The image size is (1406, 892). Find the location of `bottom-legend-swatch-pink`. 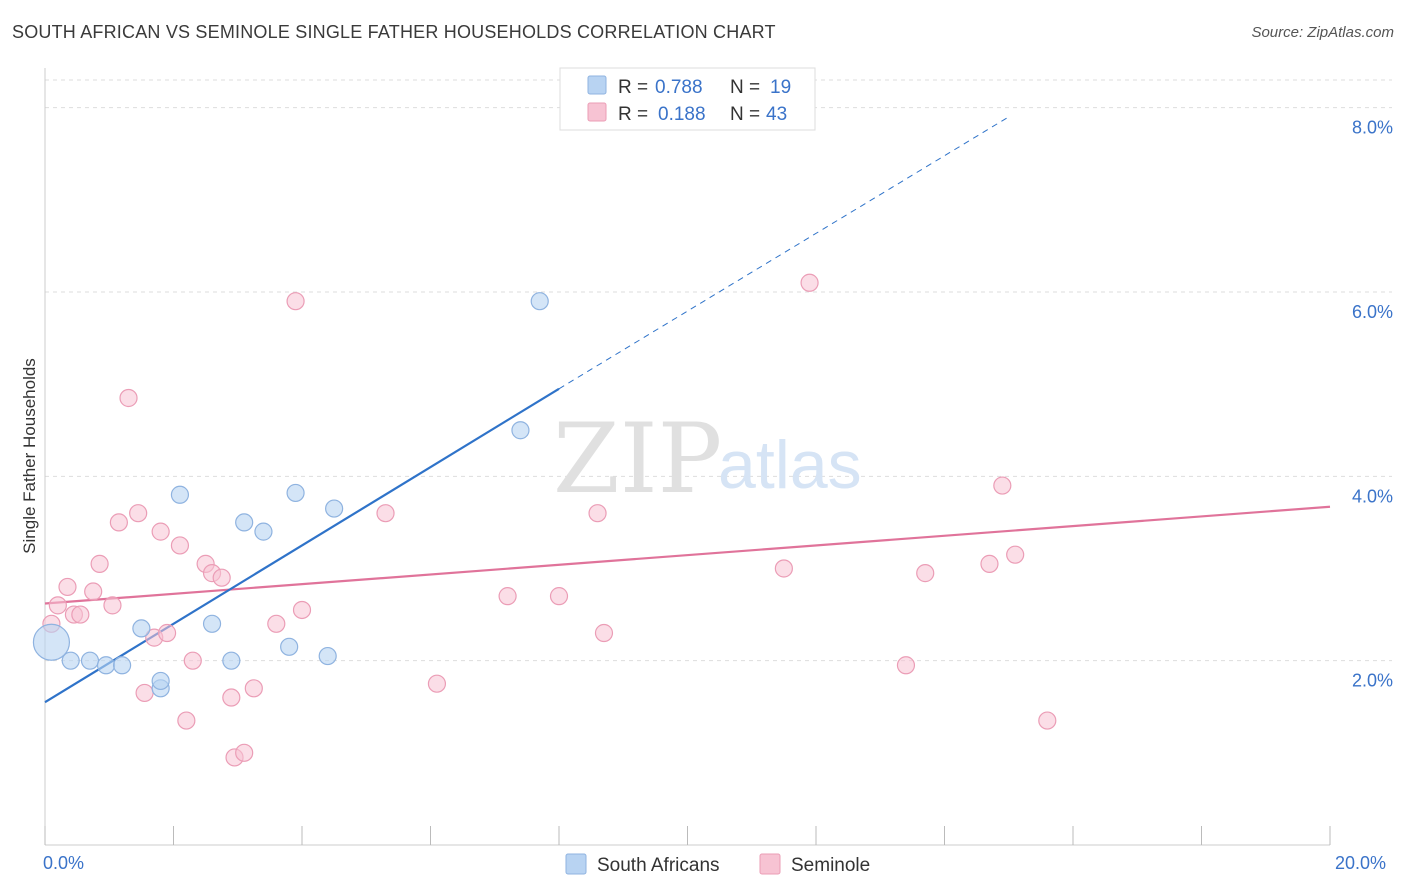

bottom-legend-swatch-pink is located at coordinates (770, 864).